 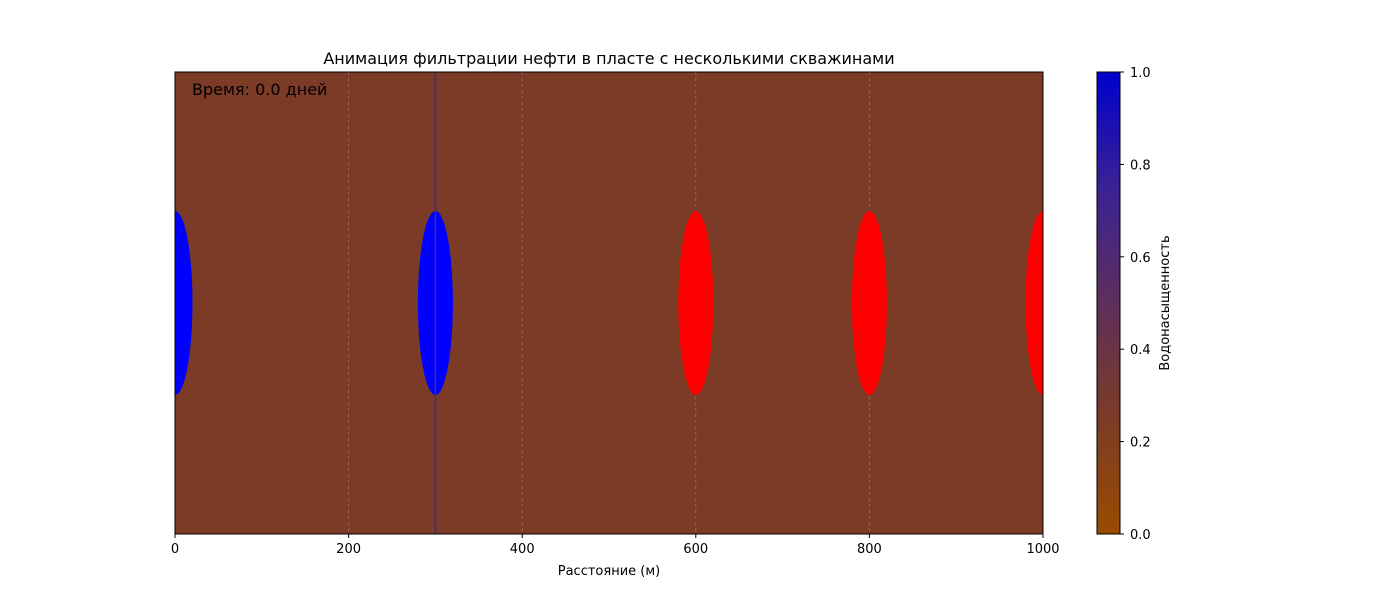 What do you see at coordinates (259, 89) in the screenshot?
I see `time-annotation: Время: 0.0 дней` at bounding box center [259, 89].